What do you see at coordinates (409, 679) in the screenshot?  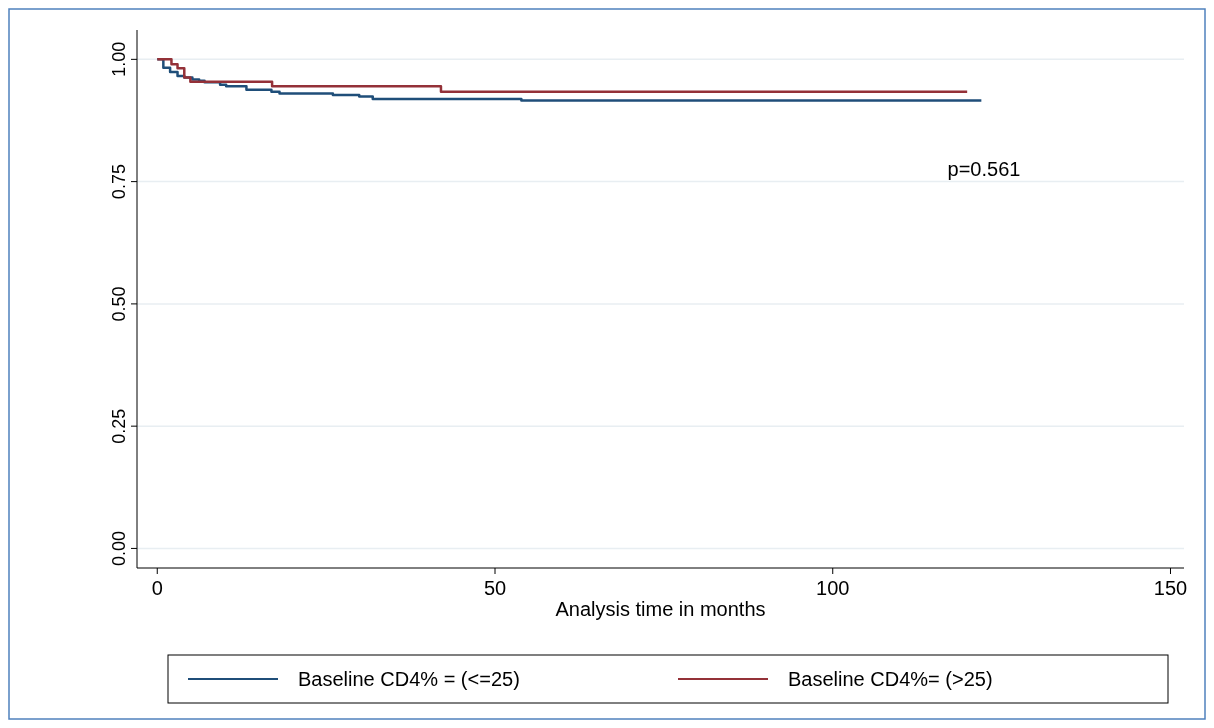 I see `legend-label: Baseline CD4% = (<=25)` at bounding box center [409, 679].